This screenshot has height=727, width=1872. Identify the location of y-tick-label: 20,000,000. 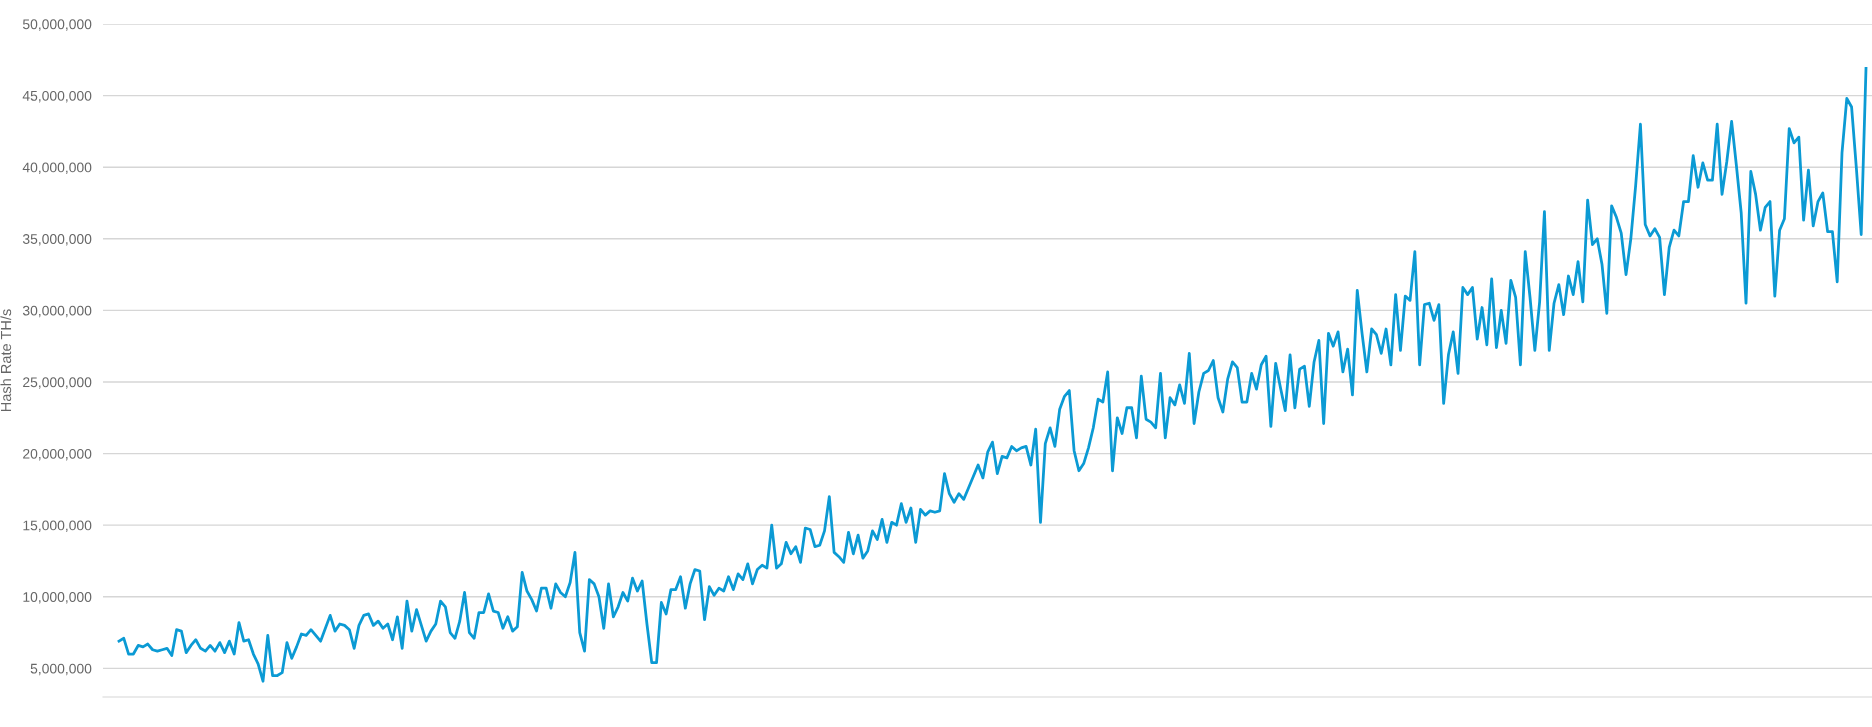
(57, 454).